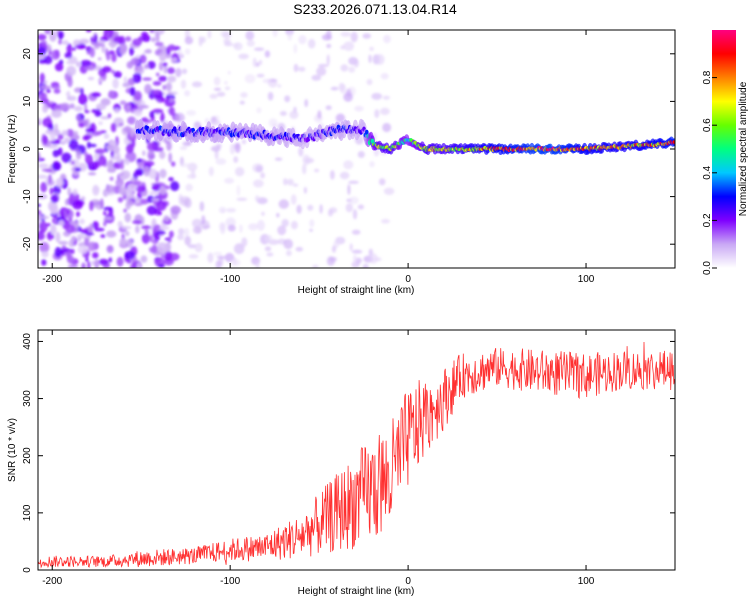 The width and height of the screenshot is (750, 600). I want to click on spectrogram-x-tick-label: -200, so click(52, 279).